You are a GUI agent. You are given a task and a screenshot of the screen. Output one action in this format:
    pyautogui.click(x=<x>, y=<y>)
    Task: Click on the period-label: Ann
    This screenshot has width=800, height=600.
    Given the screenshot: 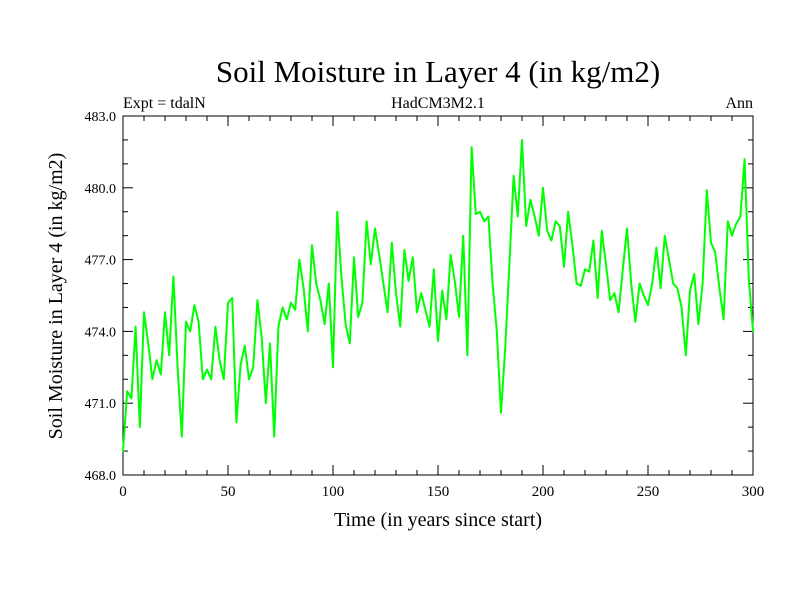 What is the action you would take?
    pyautogui.click(x=739, y=103)
    